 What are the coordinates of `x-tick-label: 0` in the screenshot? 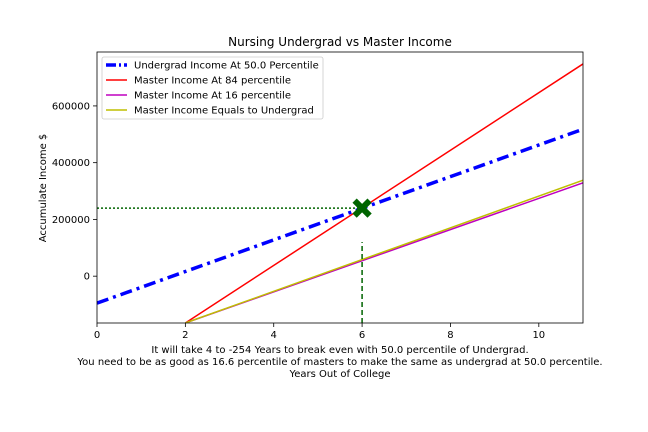 It's located at (97, 335).